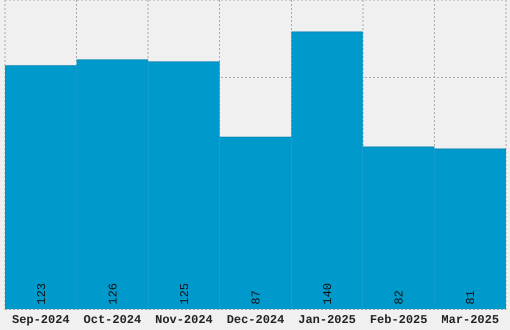 This screenshot has width=510, height=330. What do you see at coordinates (327, 319) in the screenshot?
I see `x-tick-label: Jan-2025` at bounding box center [327, 319].